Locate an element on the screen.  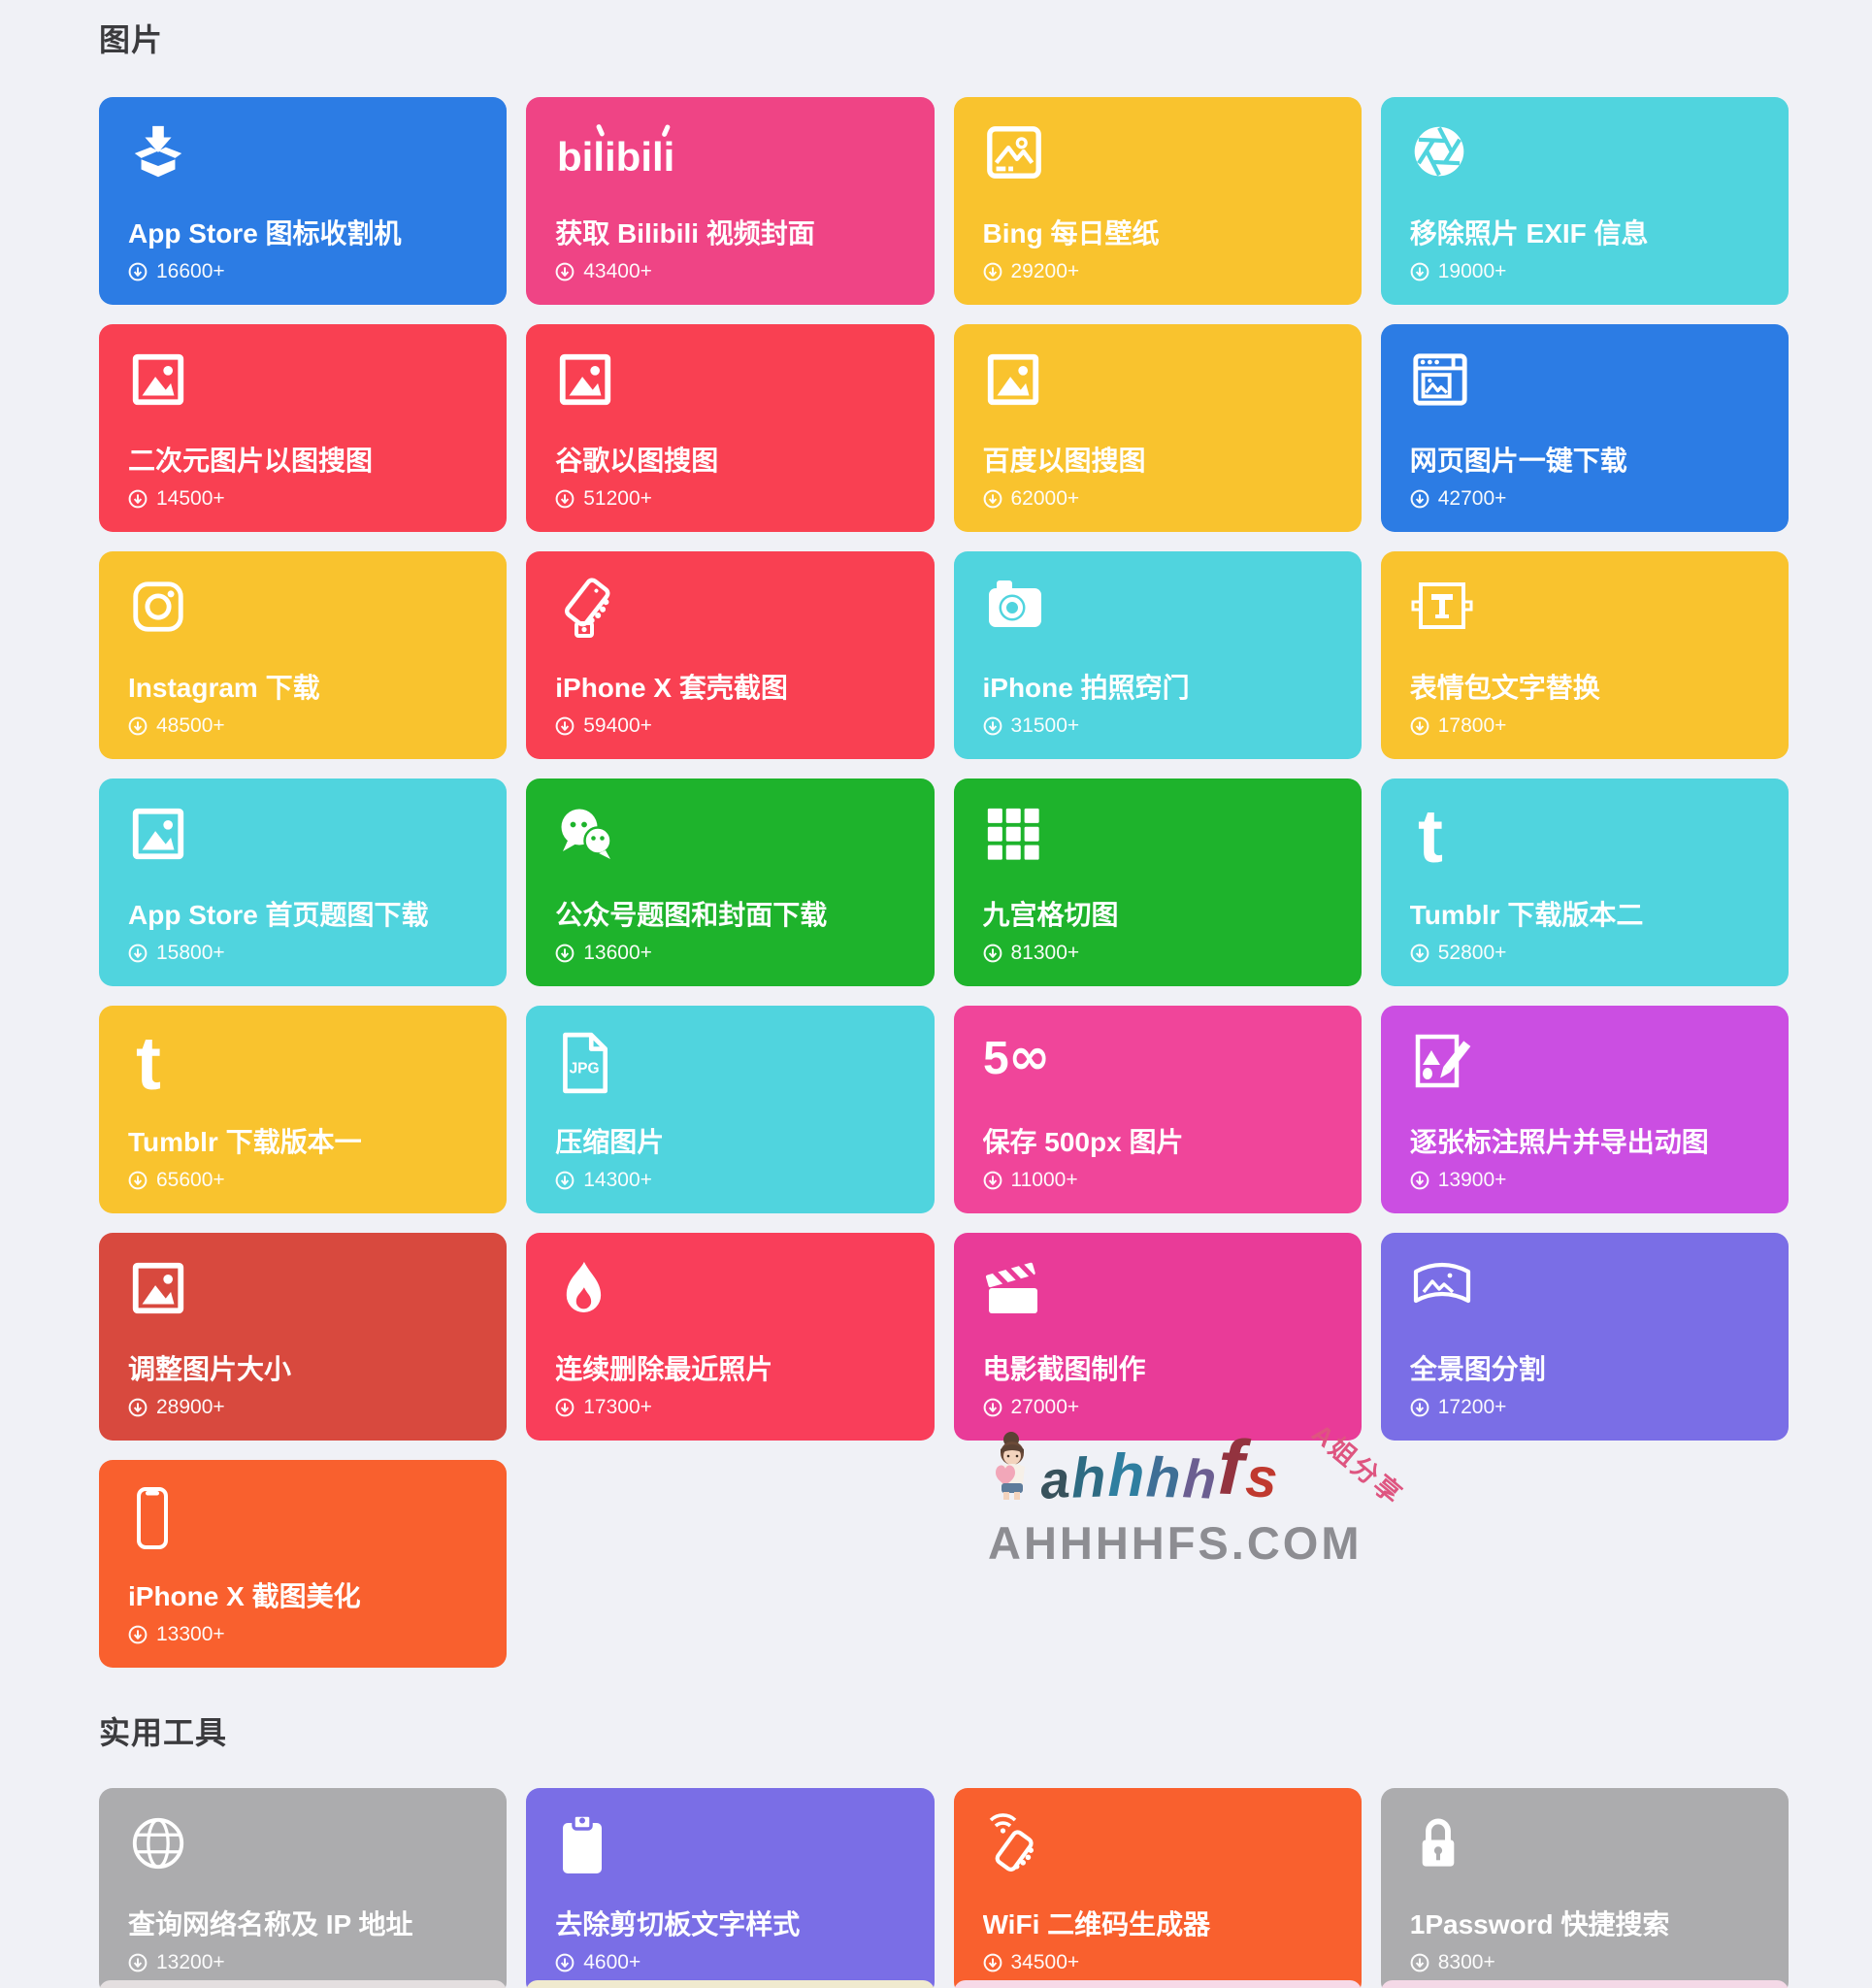
svg-text: 5 is located at coordinates (996, 1059).